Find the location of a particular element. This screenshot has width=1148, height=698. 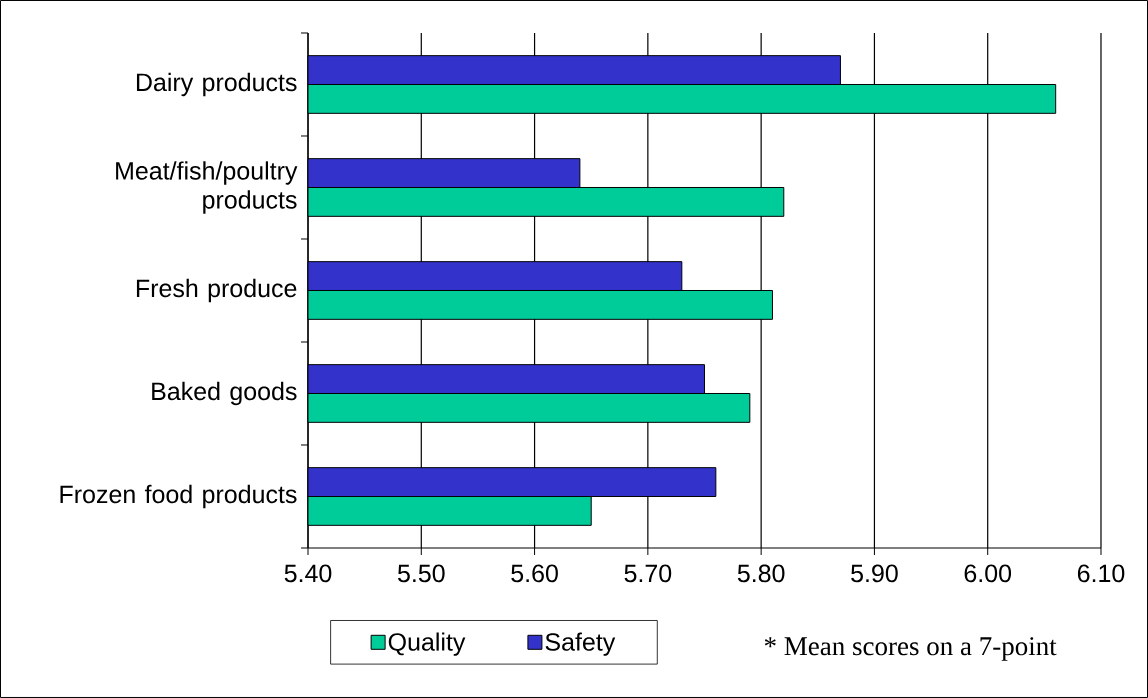

y-tick-label: Meat/fish/poultry products is located at coordinates (207, 187).